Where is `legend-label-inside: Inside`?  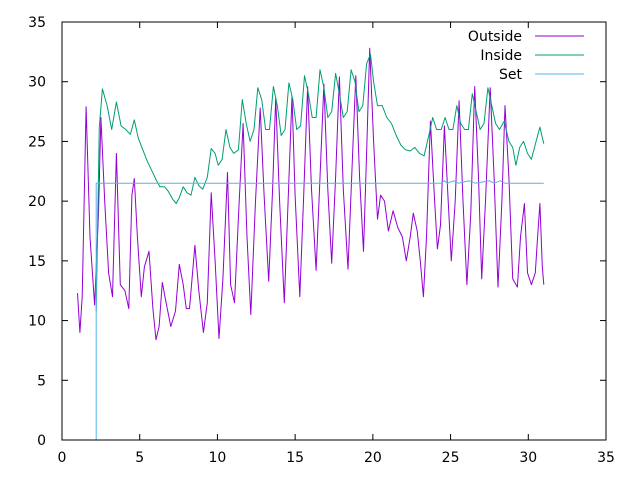 legend-label-inside: Inside is located at coordinates (501, 56).